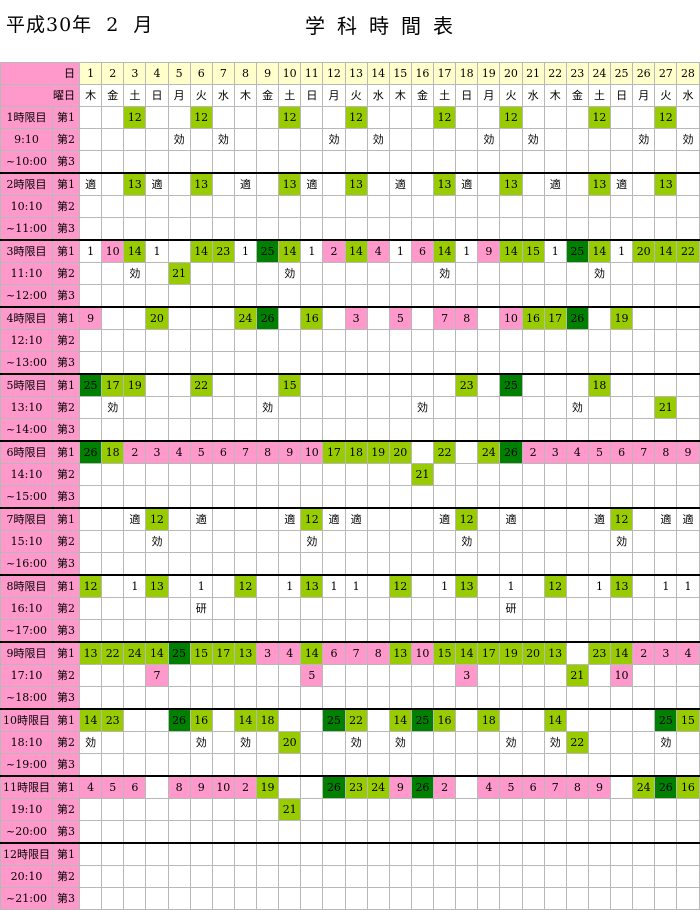  I want to click on period-3-label: ~12:00, so click(26, 296).